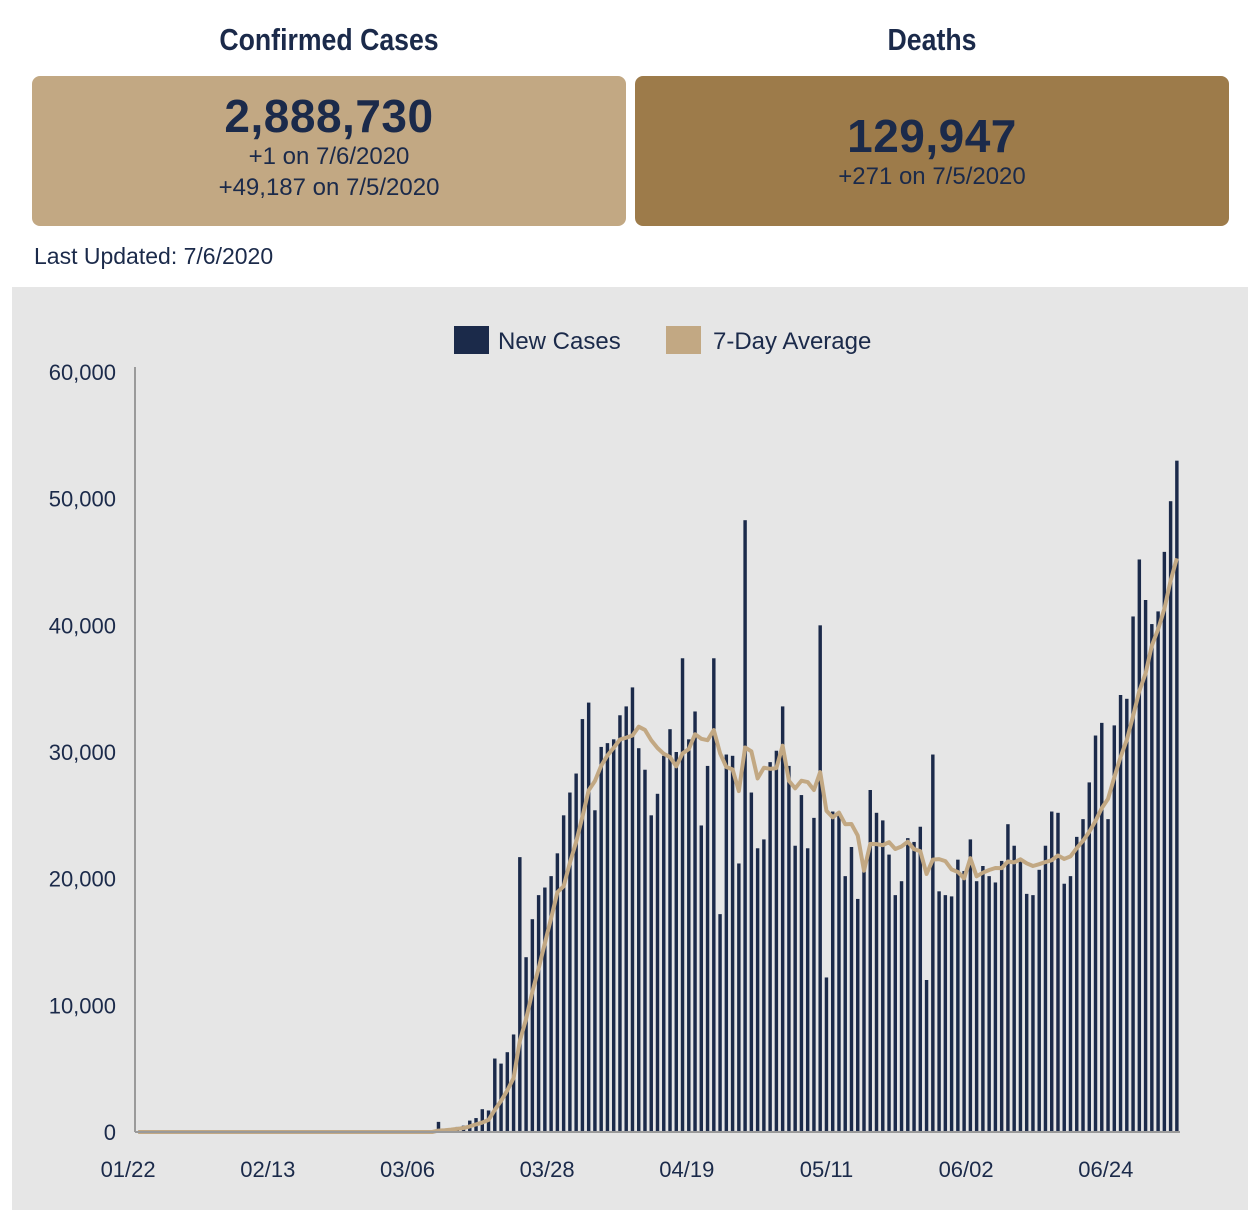 This screenshot has width=1260, height=1224. Describe the element at coordinates (82, 752) in the screenshot. I see `y-tick-label: 30,000` at that location.